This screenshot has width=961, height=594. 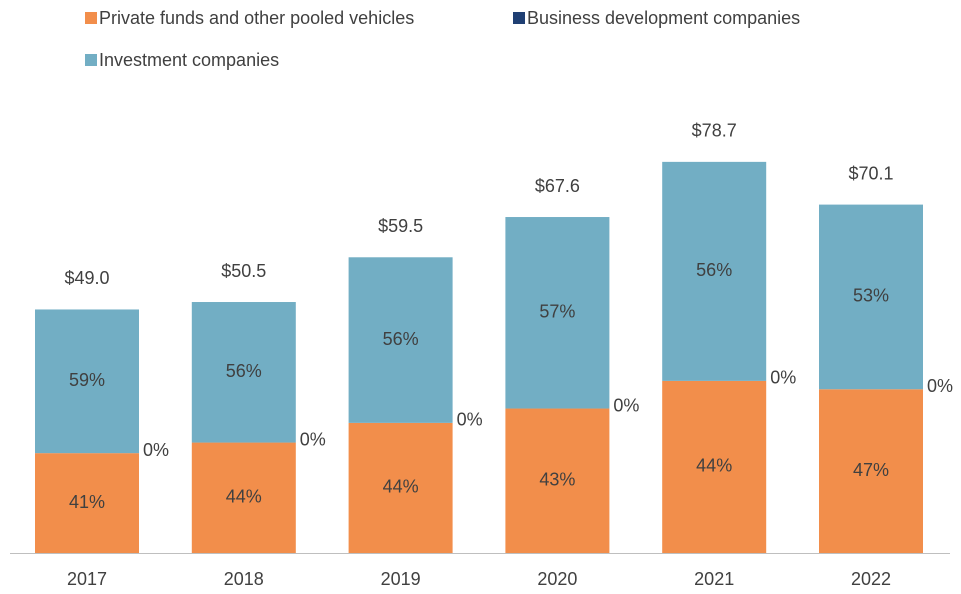 I want to click on total-label: $67.6, so click(x=557, y=186).